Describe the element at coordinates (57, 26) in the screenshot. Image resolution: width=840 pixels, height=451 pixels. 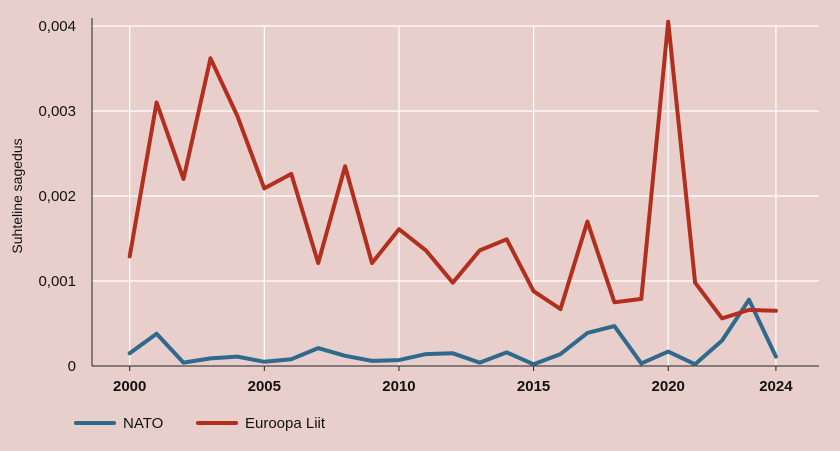
I see `y-tick-label: 0,004` at that location.